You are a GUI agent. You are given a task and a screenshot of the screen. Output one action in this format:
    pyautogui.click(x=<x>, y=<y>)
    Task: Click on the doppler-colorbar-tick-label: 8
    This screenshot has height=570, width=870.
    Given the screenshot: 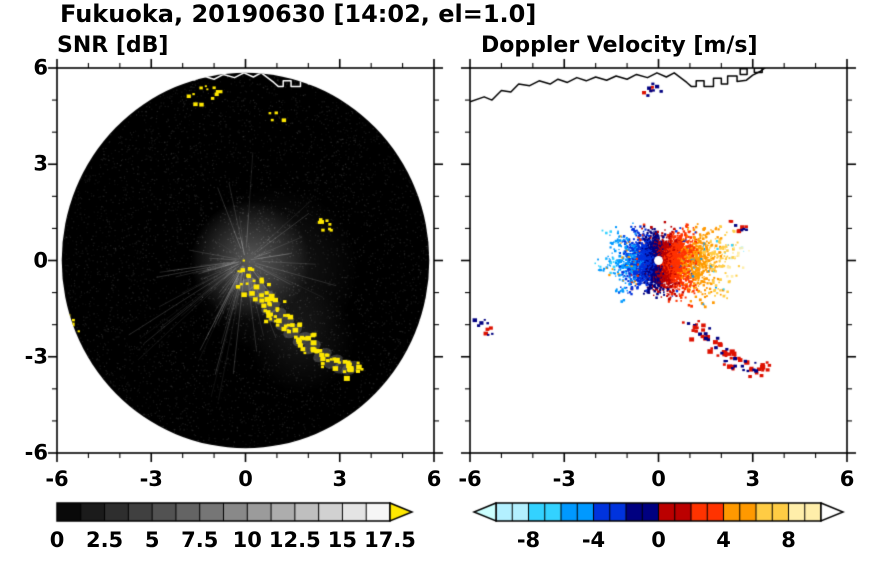 What is the action you would take?
    pyautogui.click(x=788, y=540)
    